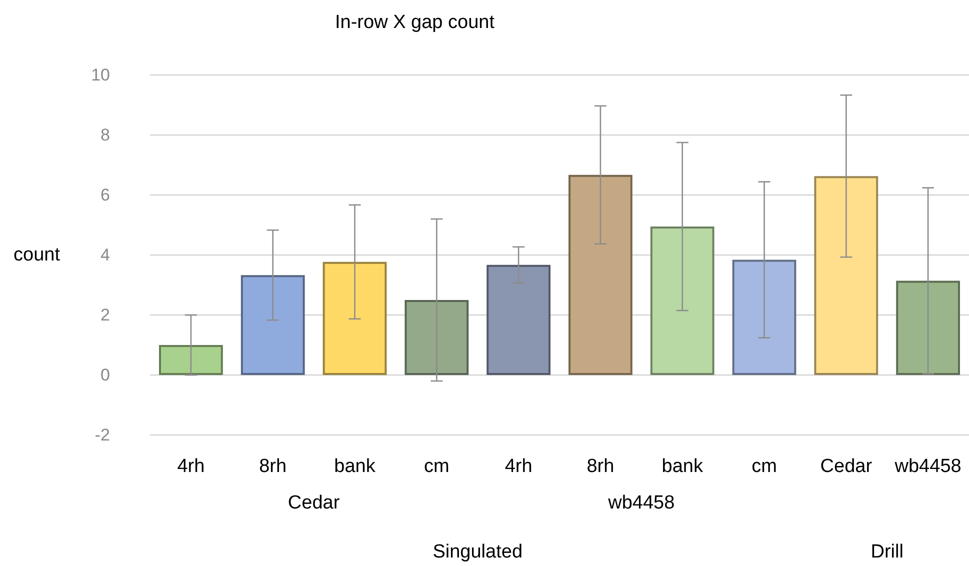  Describe the element at coordinates (641, 503) in the screenshot. I see `text: wb4458` at that location.